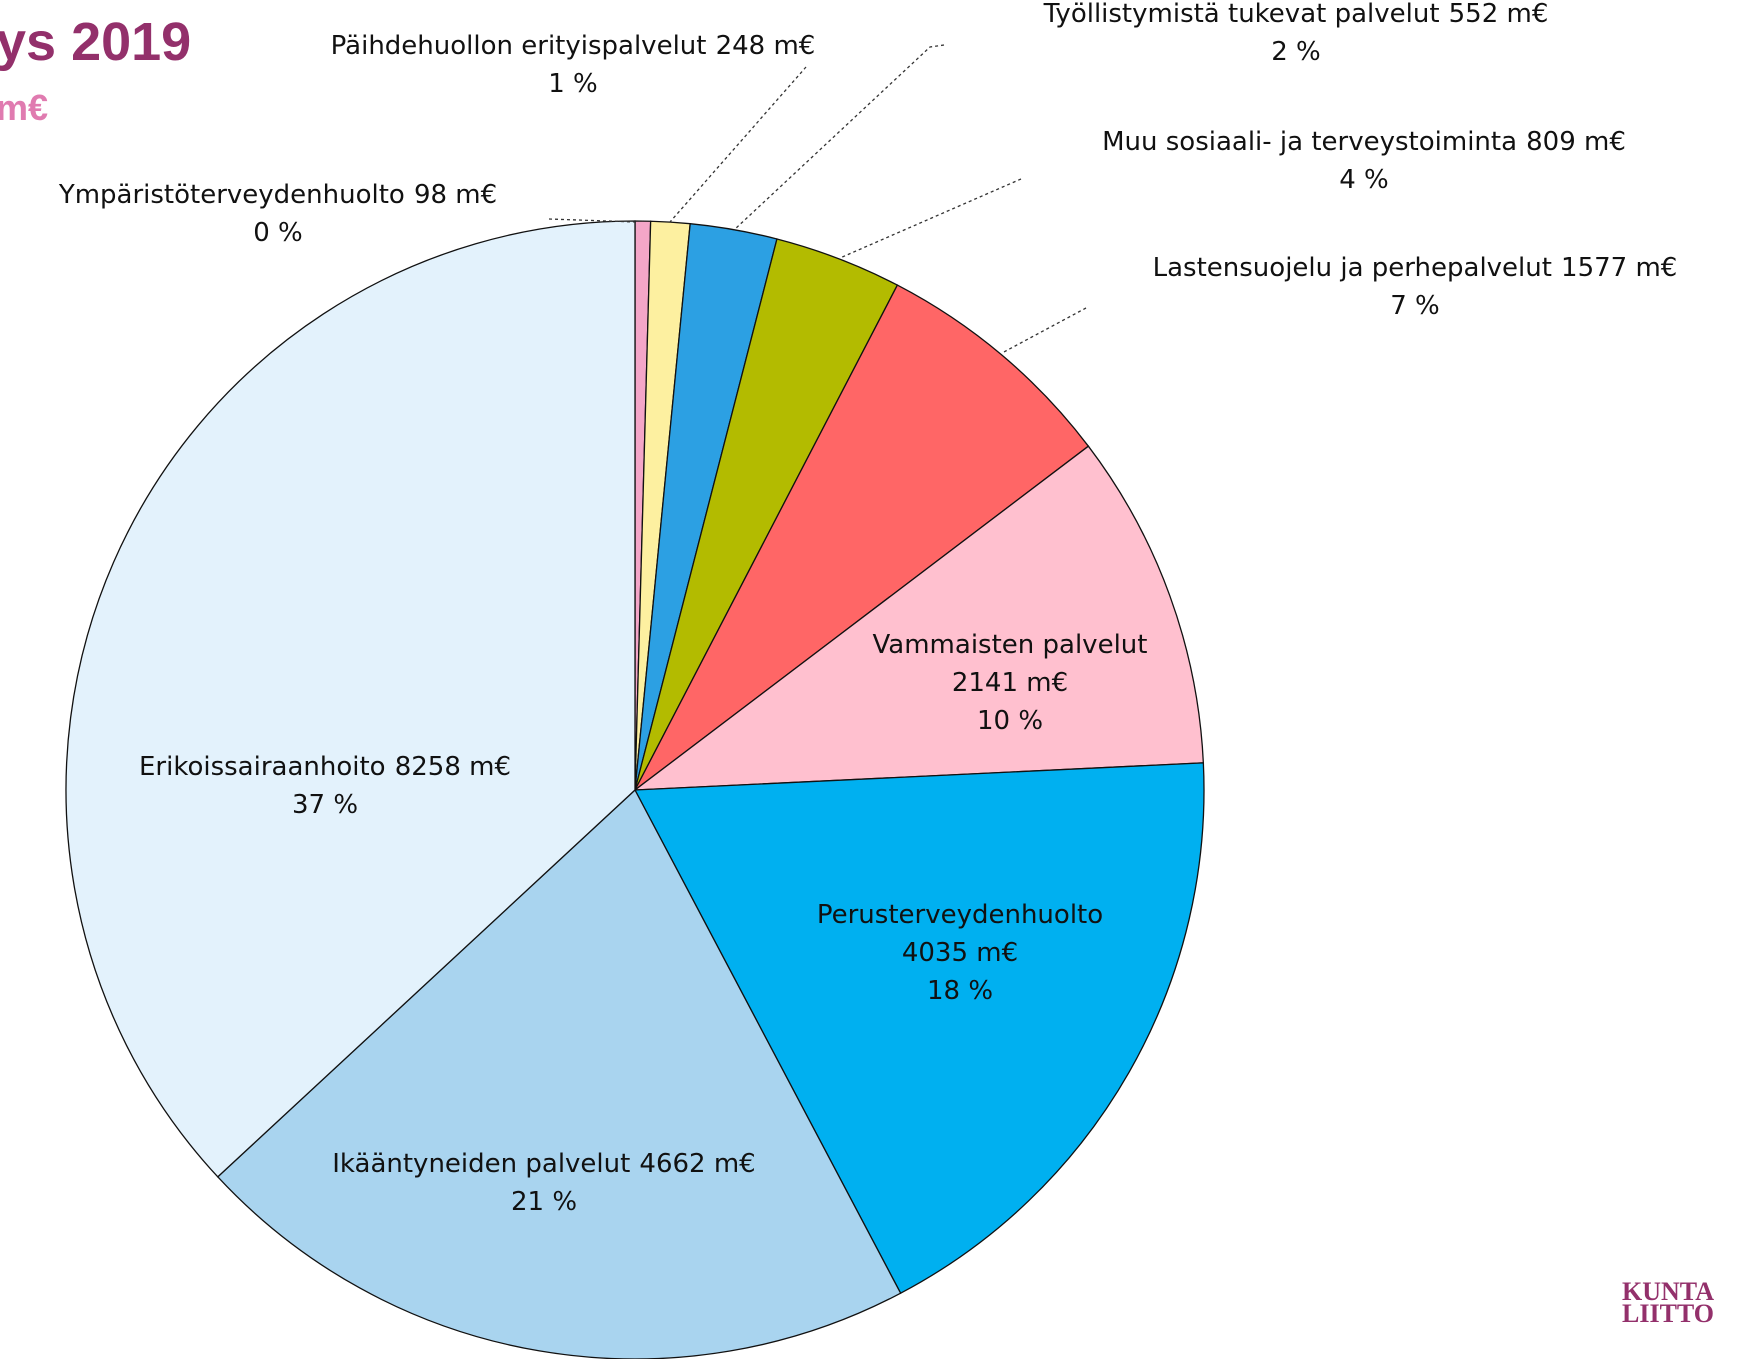 This screenshot has height=1359, width=1755. I want to click on value-label: 4035 m€, so click(960, 953).